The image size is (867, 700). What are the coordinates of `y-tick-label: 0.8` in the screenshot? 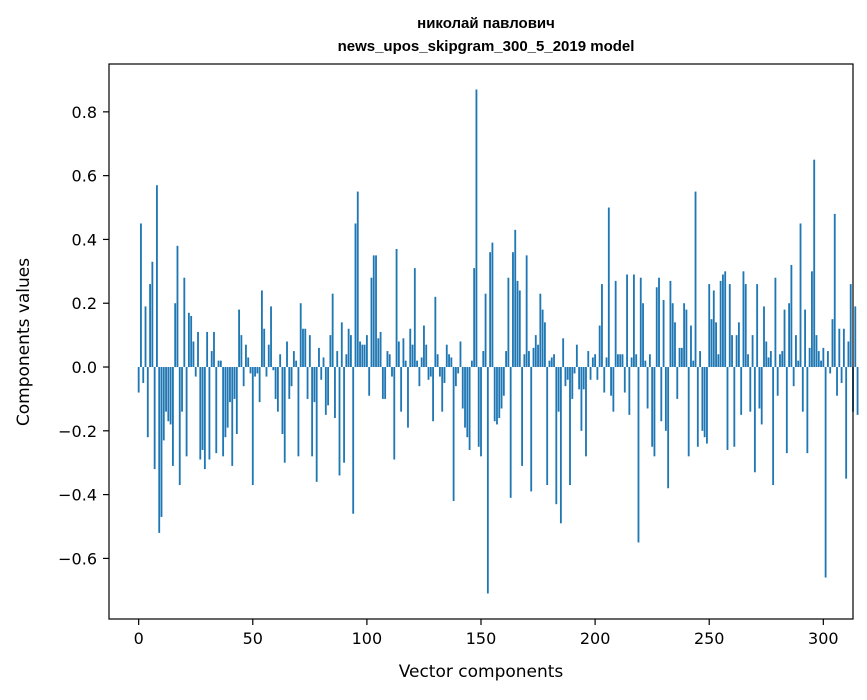 It's located at (84, 112).